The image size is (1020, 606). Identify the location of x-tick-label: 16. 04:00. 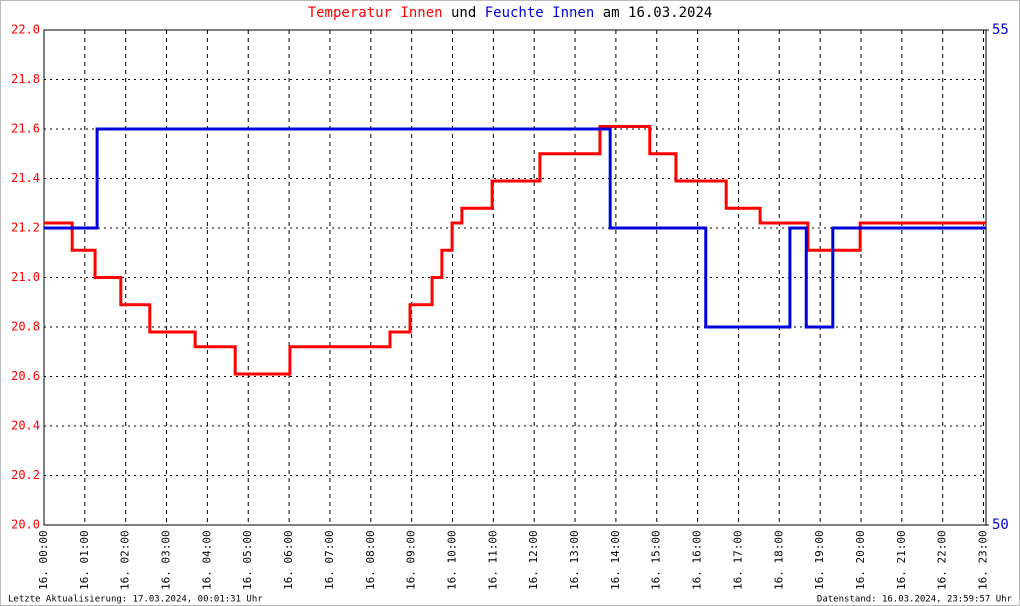
(206, 560).